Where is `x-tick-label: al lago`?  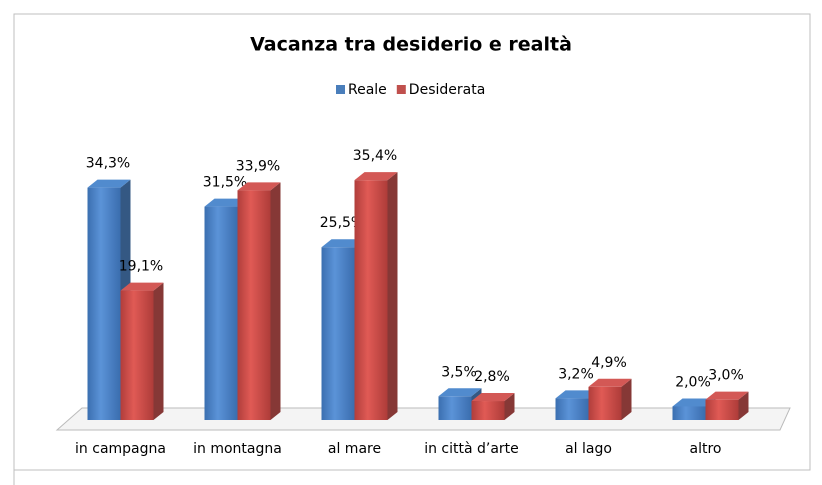 x-tick-label: al lago is located at coordinates (588, 449).